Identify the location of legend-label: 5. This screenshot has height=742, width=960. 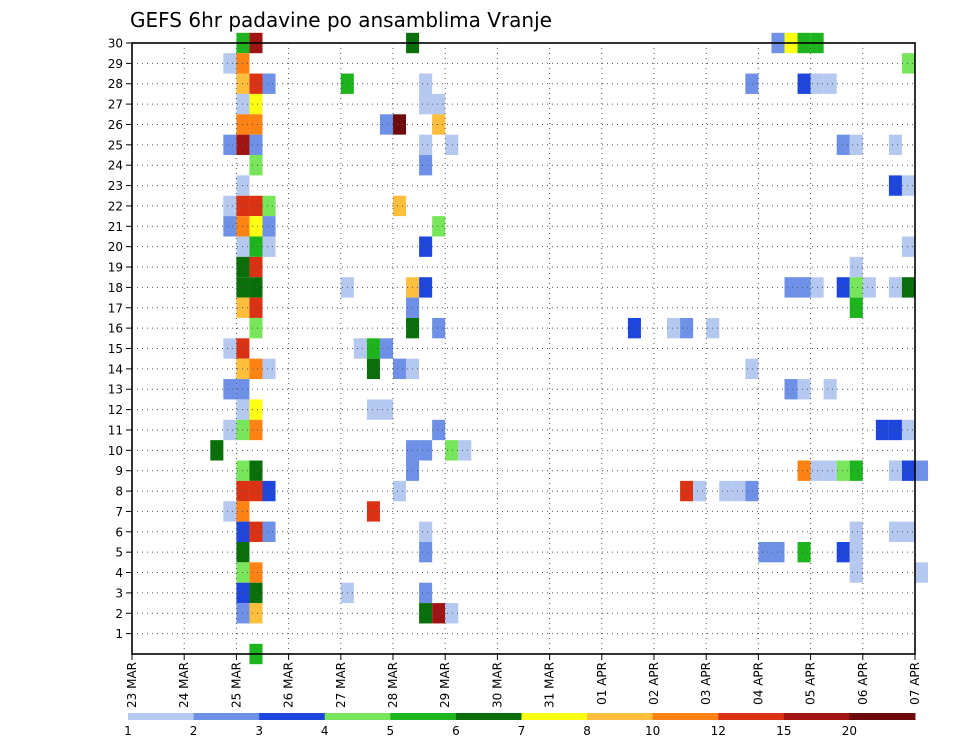
(391, 731).